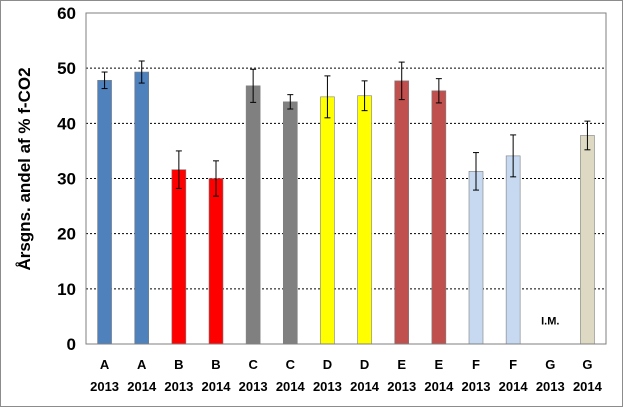 This screenshot has width=623, height=411. What do you see at coordinates (66, 289) in the screenshot?
I see `y-tick-label: 10` at bounding box center [66, 289].